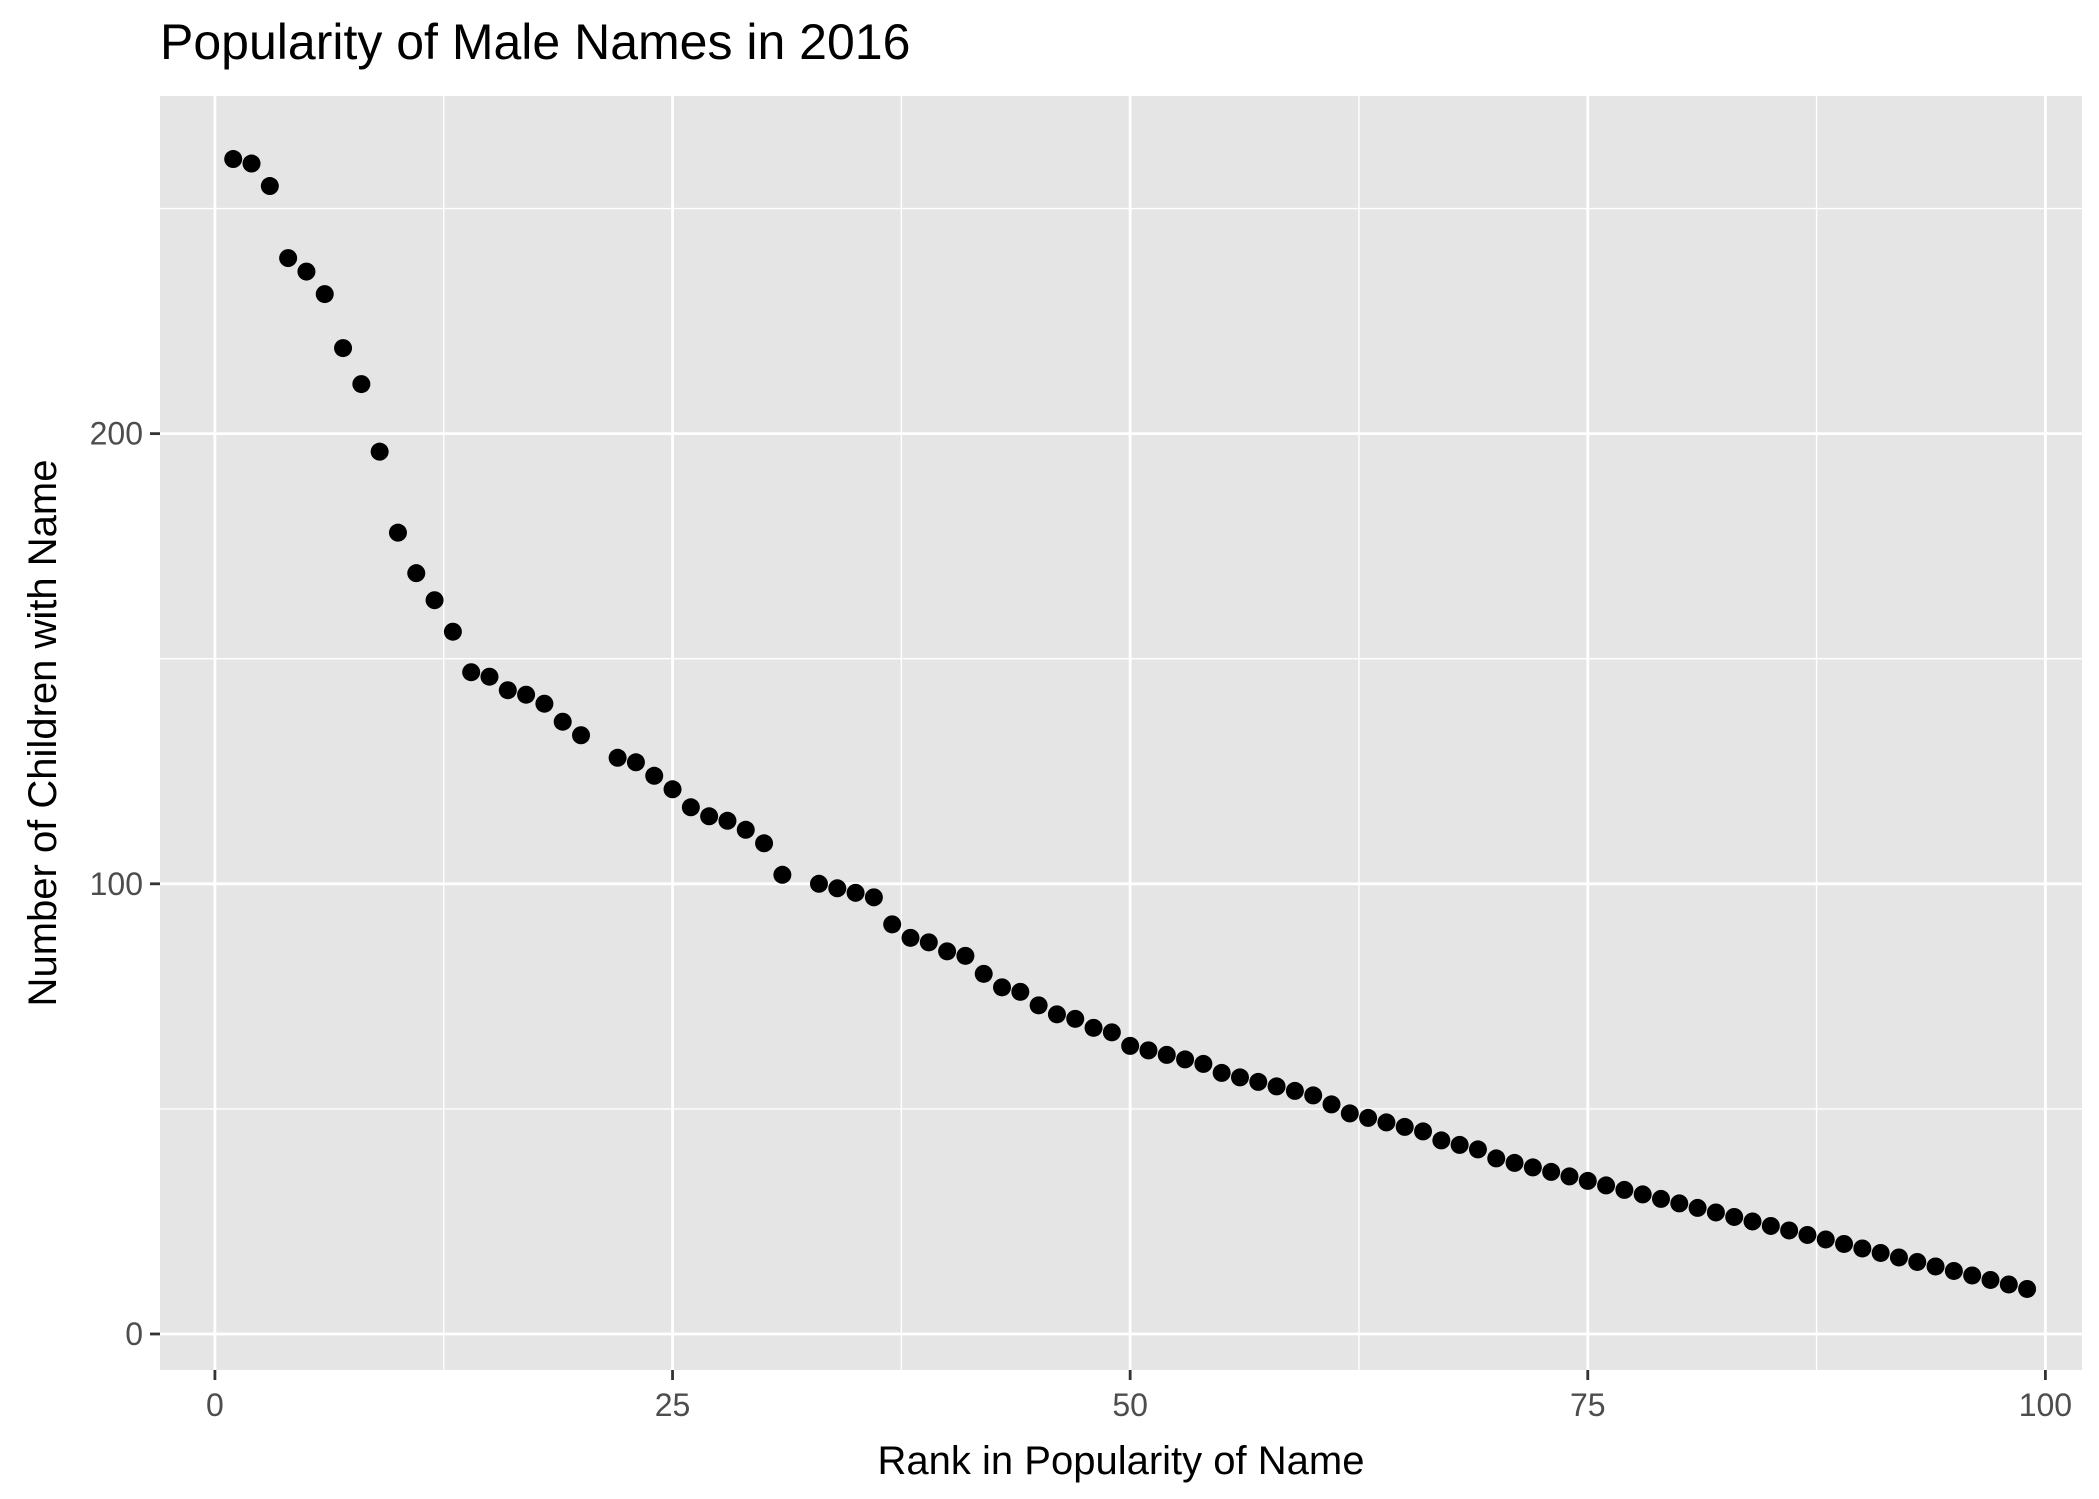 The height and width of the screenshot is (1499, 2099). What do you see at coordinates (1121, 1461) in the screenshot?
I see `x-axis-title: Rank in Popularity of Name` at bounding box center [1121, 1461].